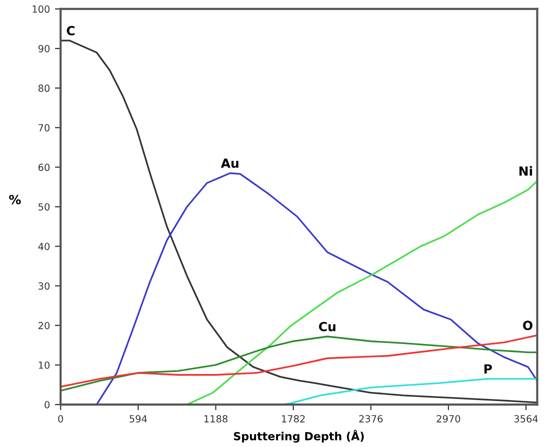 This screenshot has width=551, height=447. What do you see at coordinates (44, 207) in the screenshot?
I see `y-tick-label: 50` at bounding box center [44, 207].